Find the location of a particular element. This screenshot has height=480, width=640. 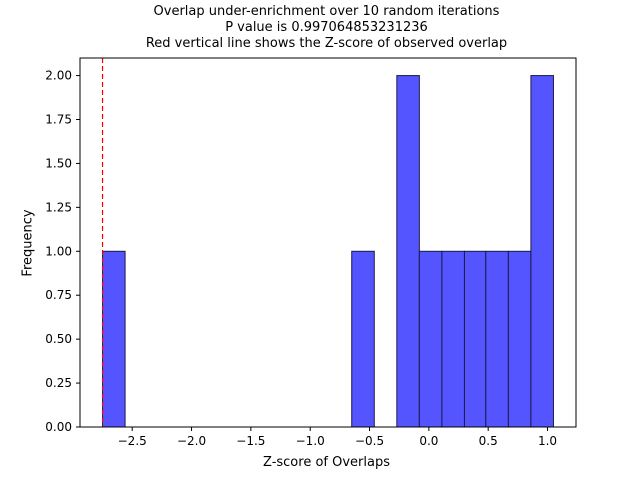

y-ticks-layer: 0.00 0.25 0.50 0.75 1.00 1.25 1.50 1.75 2.00 is located at coordinates (62, 251).